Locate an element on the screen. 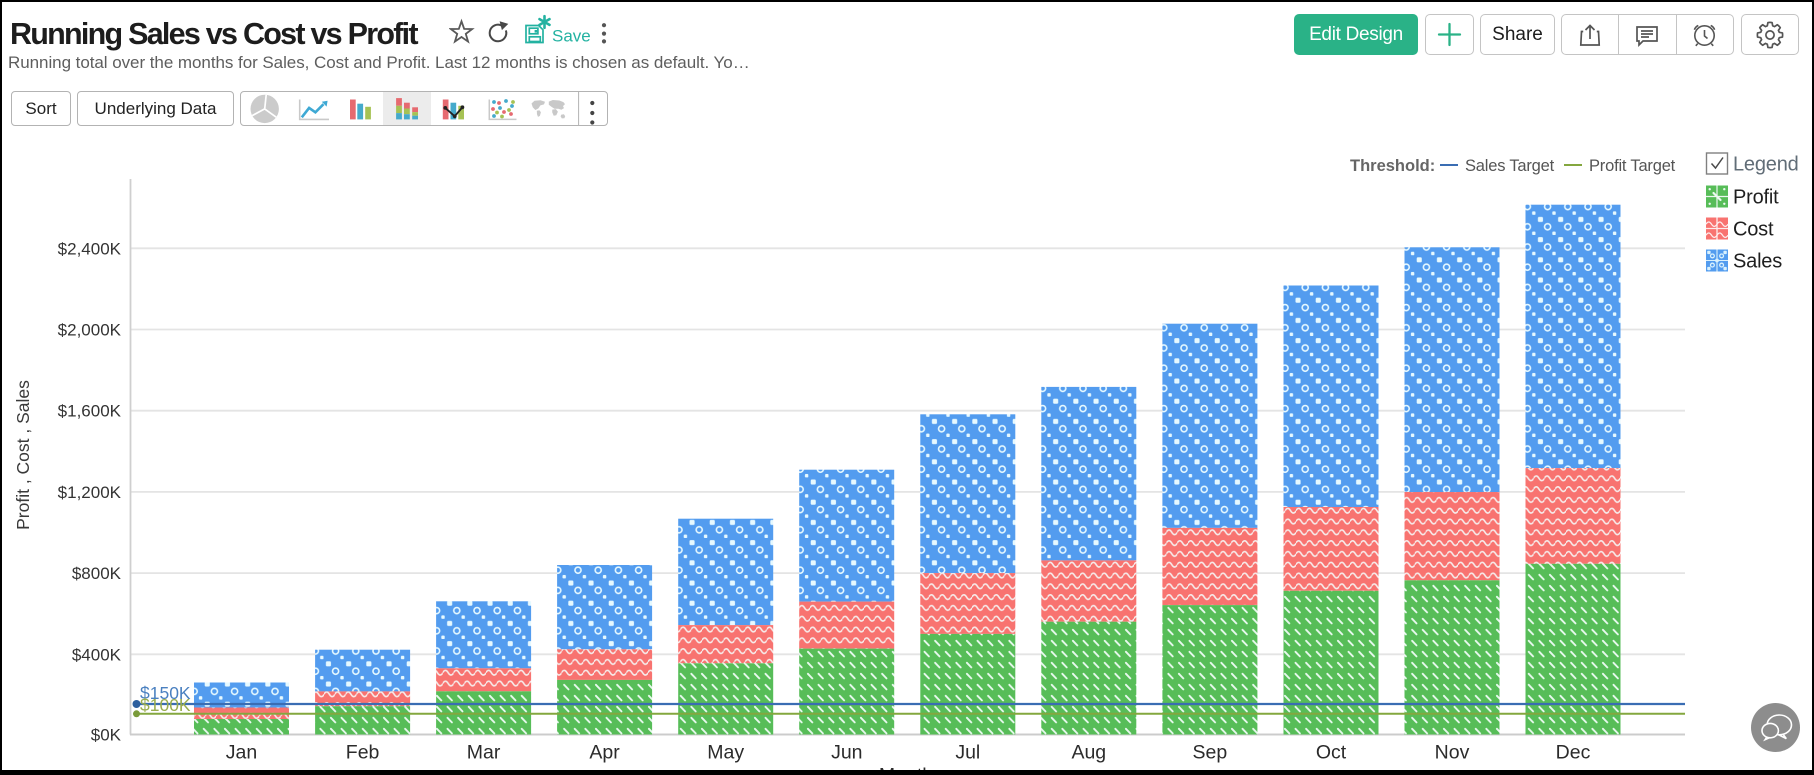  svg-text: $2,400K is located at coordinates (90, 248).